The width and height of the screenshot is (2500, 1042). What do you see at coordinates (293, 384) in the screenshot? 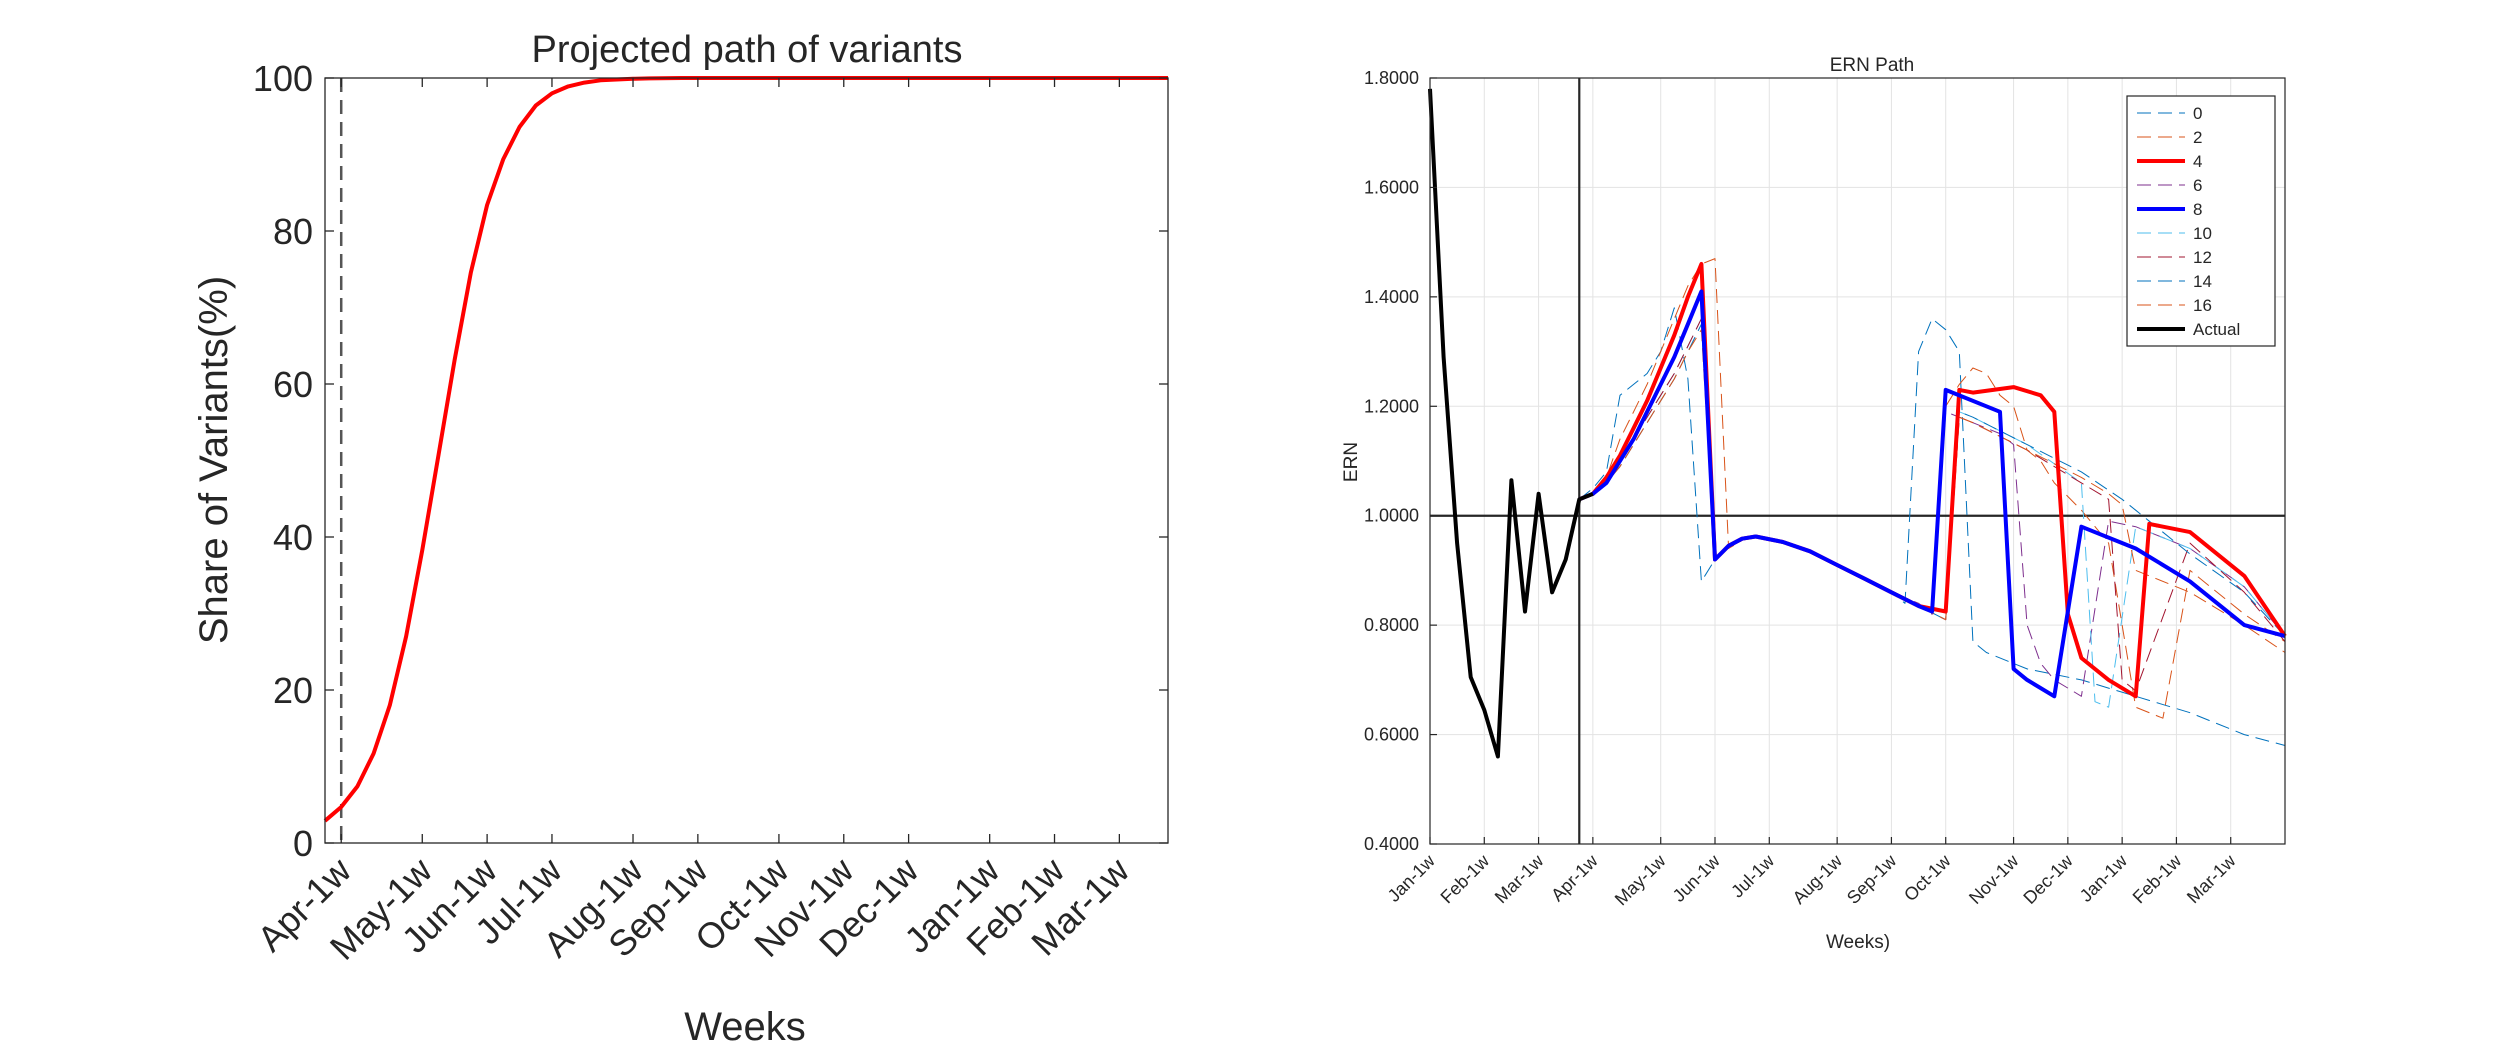
I see `left-y-tick-label: 60` at bounding box center [293, 384].